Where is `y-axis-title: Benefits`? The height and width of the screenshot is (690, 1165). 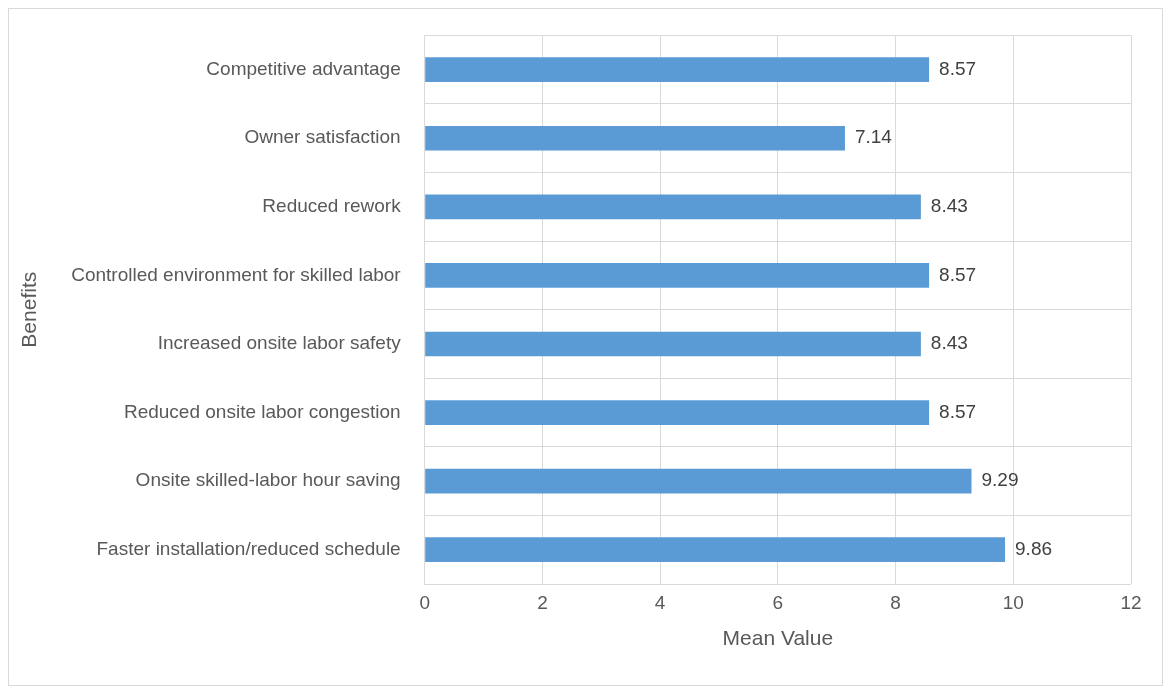
y-axis-title: Benefits is located at coordinates (29, 309).